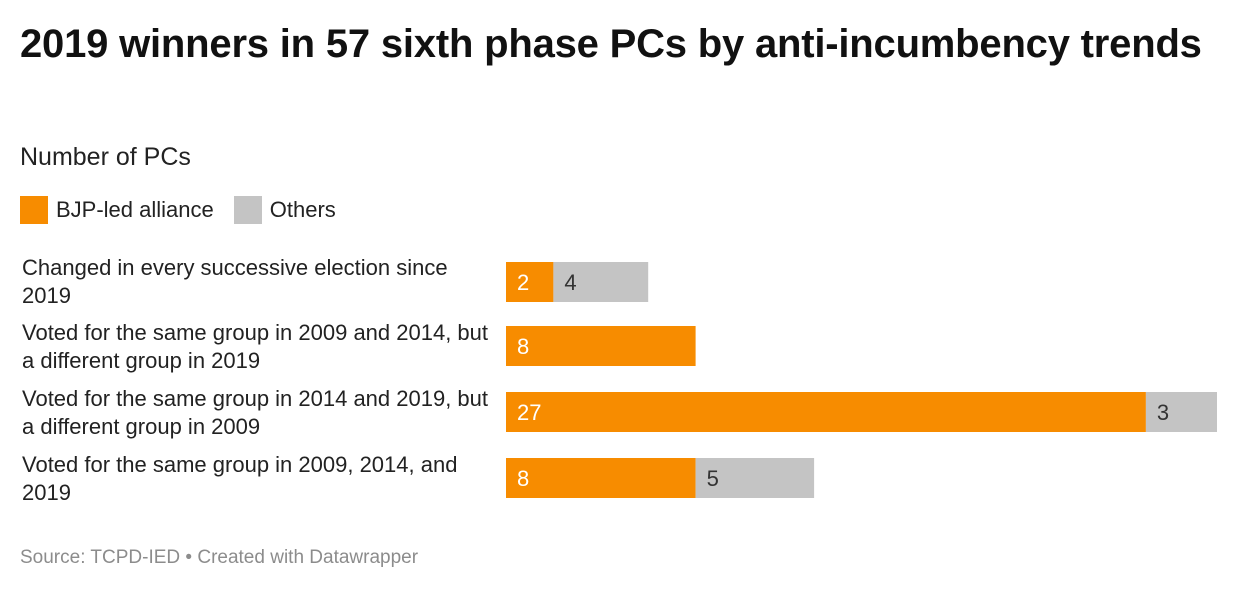 This screenshot has width=1240, height=594. Describe the element at coordinates (523, 282) in the screenshot. I see `data-label-bjp-row-1: 2` at that location.